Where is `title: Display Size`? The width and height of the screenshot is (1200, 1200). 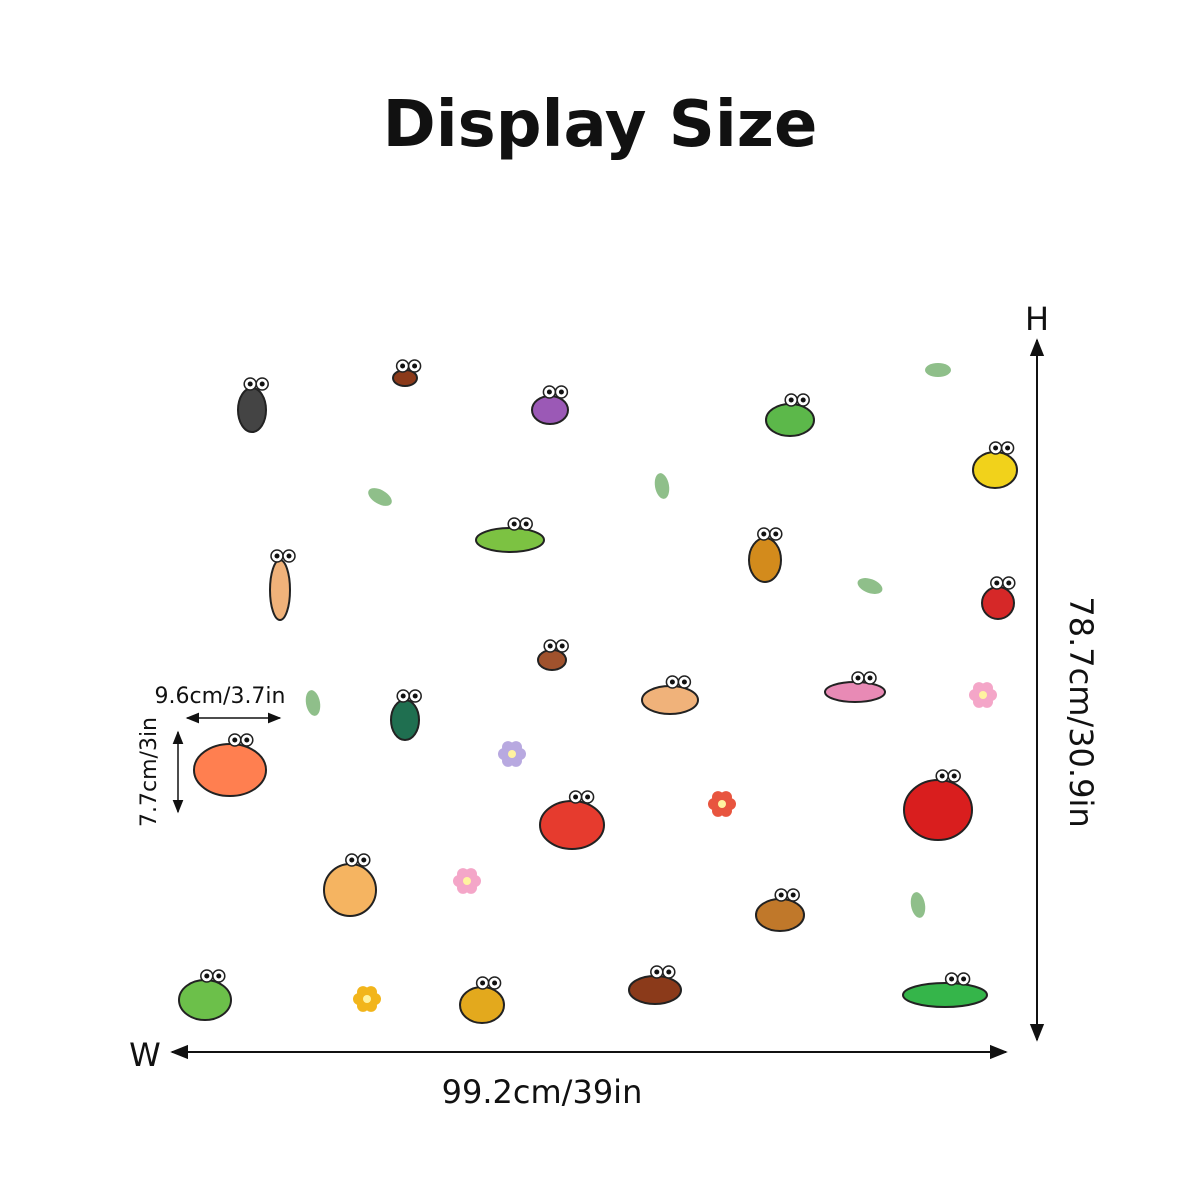 title: Display Size is located at coordinates (600, 125).